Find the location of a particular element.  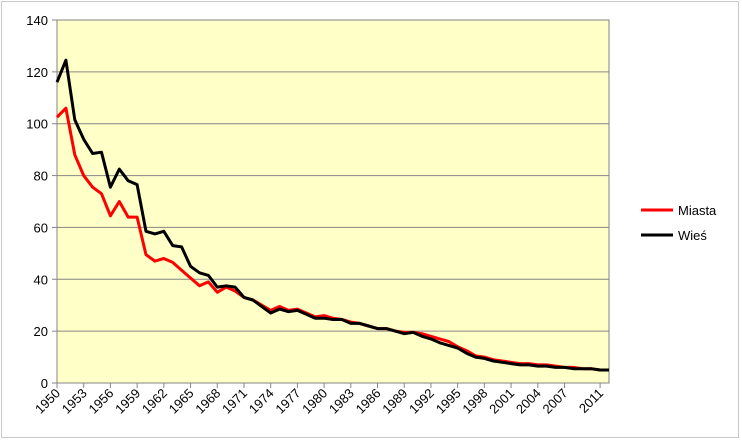

y-tick-label: 0 is located at coordinates (44, 383).